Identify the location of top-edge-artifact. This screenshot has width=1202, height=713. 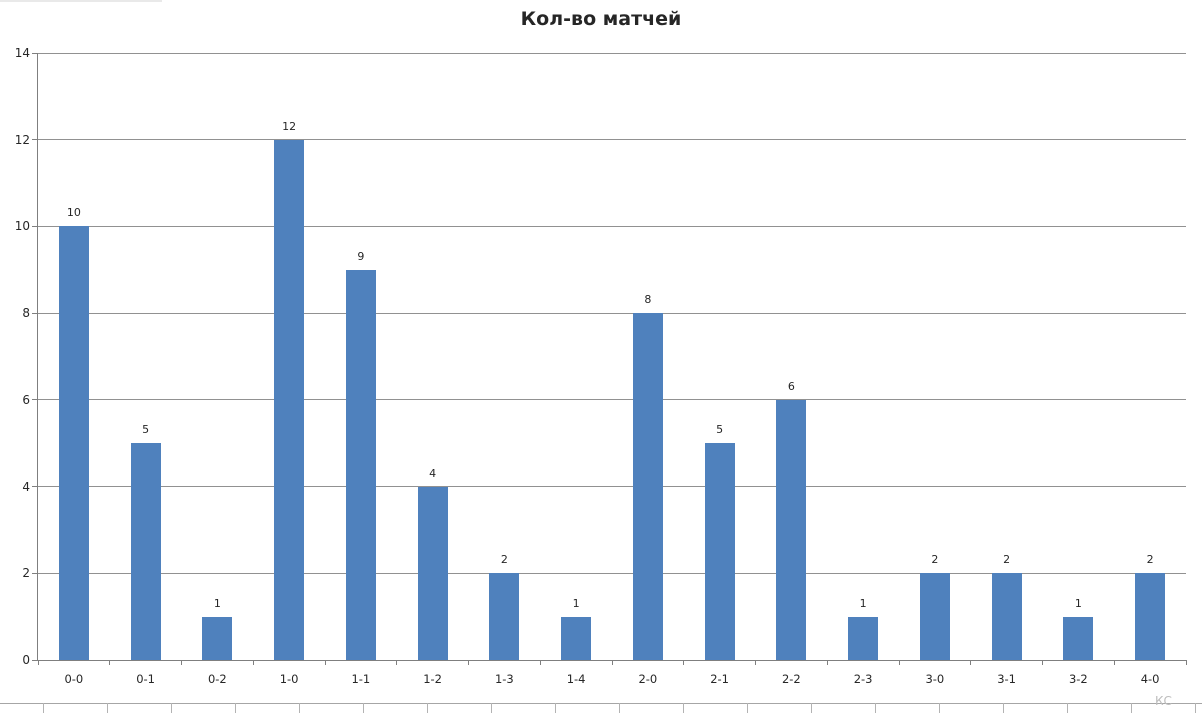
(81, 1).